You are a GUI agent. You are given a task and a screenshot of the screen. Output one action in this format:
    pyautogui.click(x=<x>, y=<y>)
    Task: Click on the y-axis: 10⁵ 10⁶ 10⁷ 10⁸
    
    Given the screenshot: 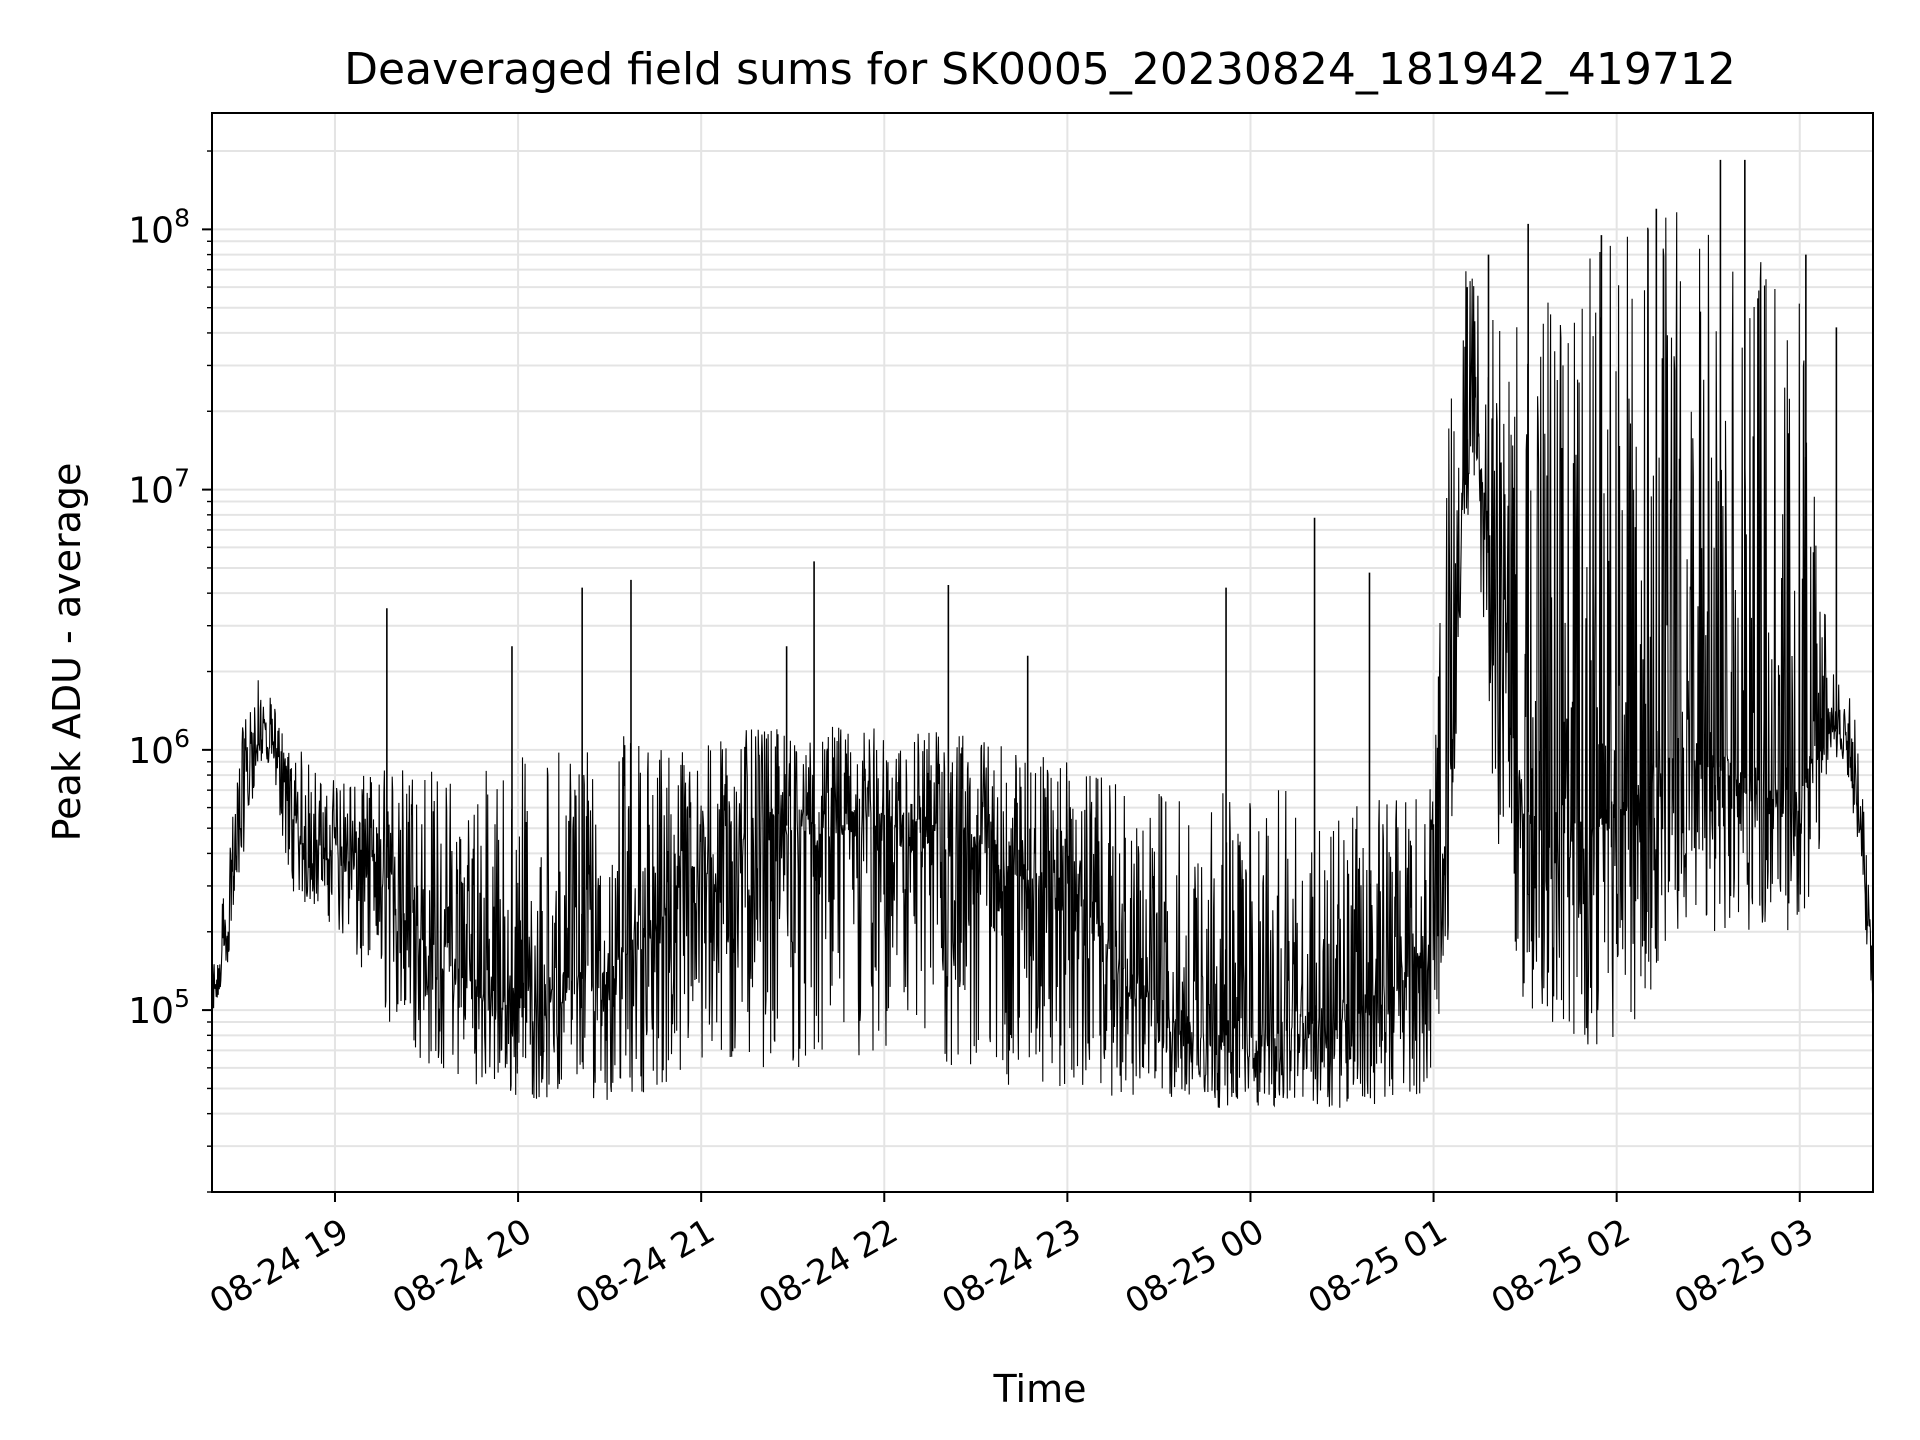 What is the action you would take?
    pyautogui.click(x=170, y=671)
    